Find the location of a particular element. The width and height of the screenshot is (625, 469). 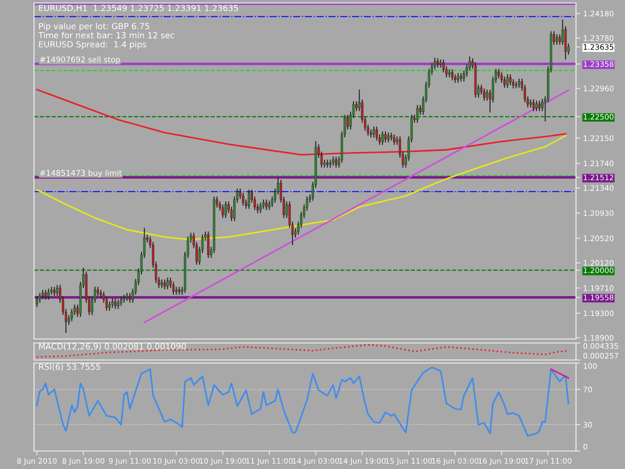

line-series is located at coordinates (301, 122).